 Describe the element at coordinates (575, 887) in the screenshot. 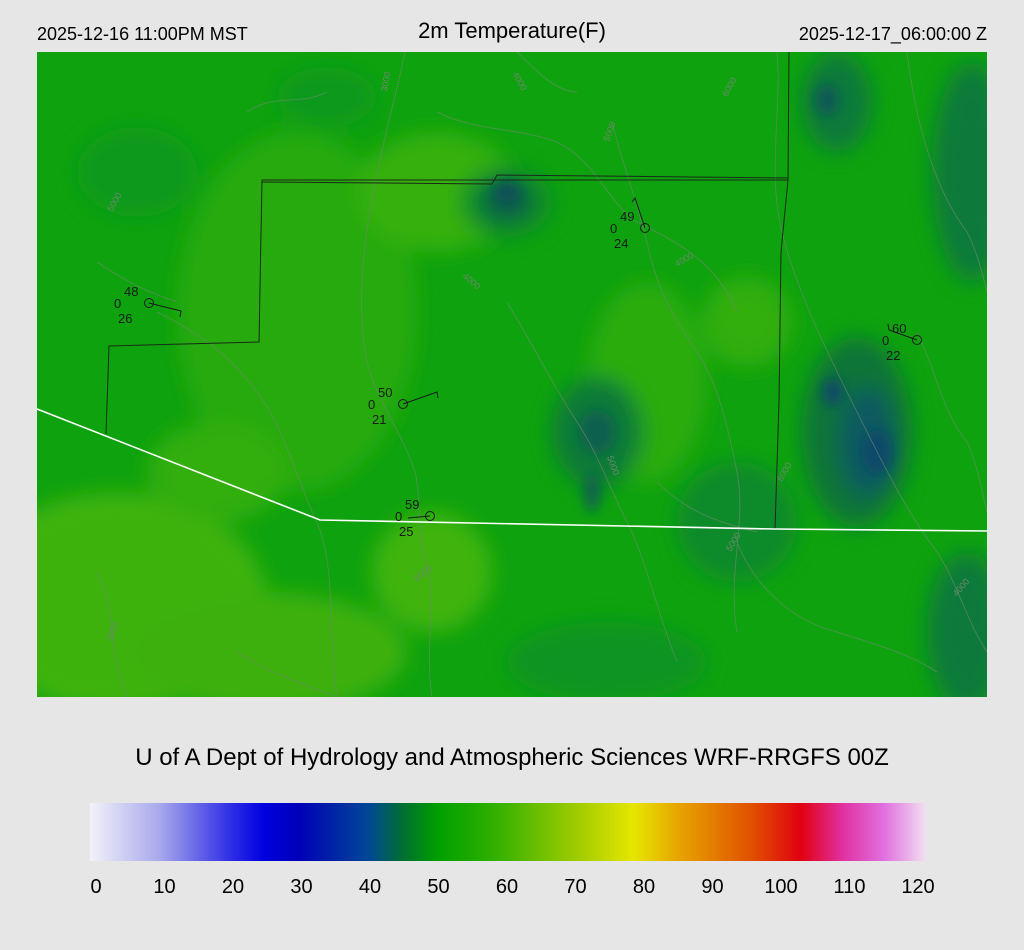

I see `colorbar-tick-label: 70` at that location.